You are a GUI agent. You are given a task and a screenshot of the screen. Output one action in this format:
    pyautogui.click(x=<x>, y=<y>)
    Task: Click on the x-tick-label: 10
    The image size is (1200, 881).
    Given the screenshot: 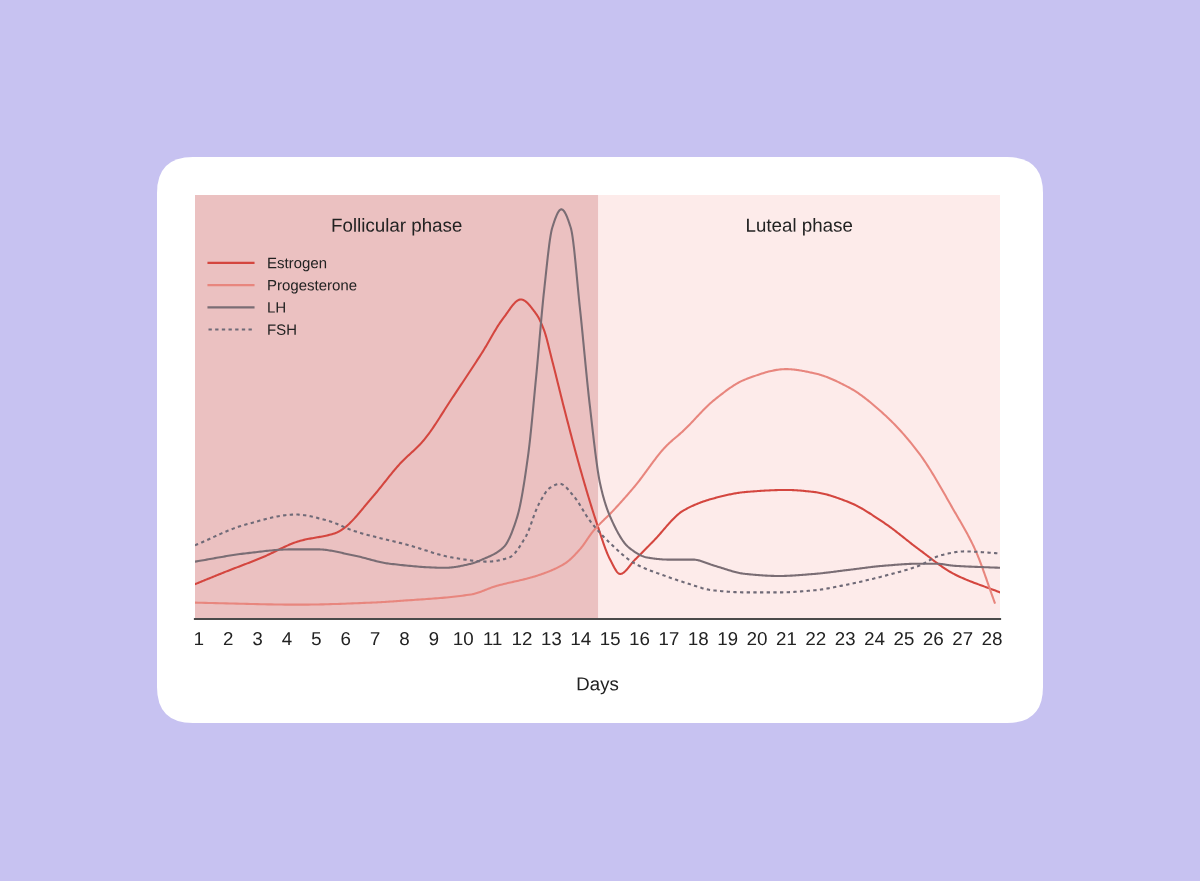 What is the action you would take?
    pyautogui.click(x=463, y=639)
    